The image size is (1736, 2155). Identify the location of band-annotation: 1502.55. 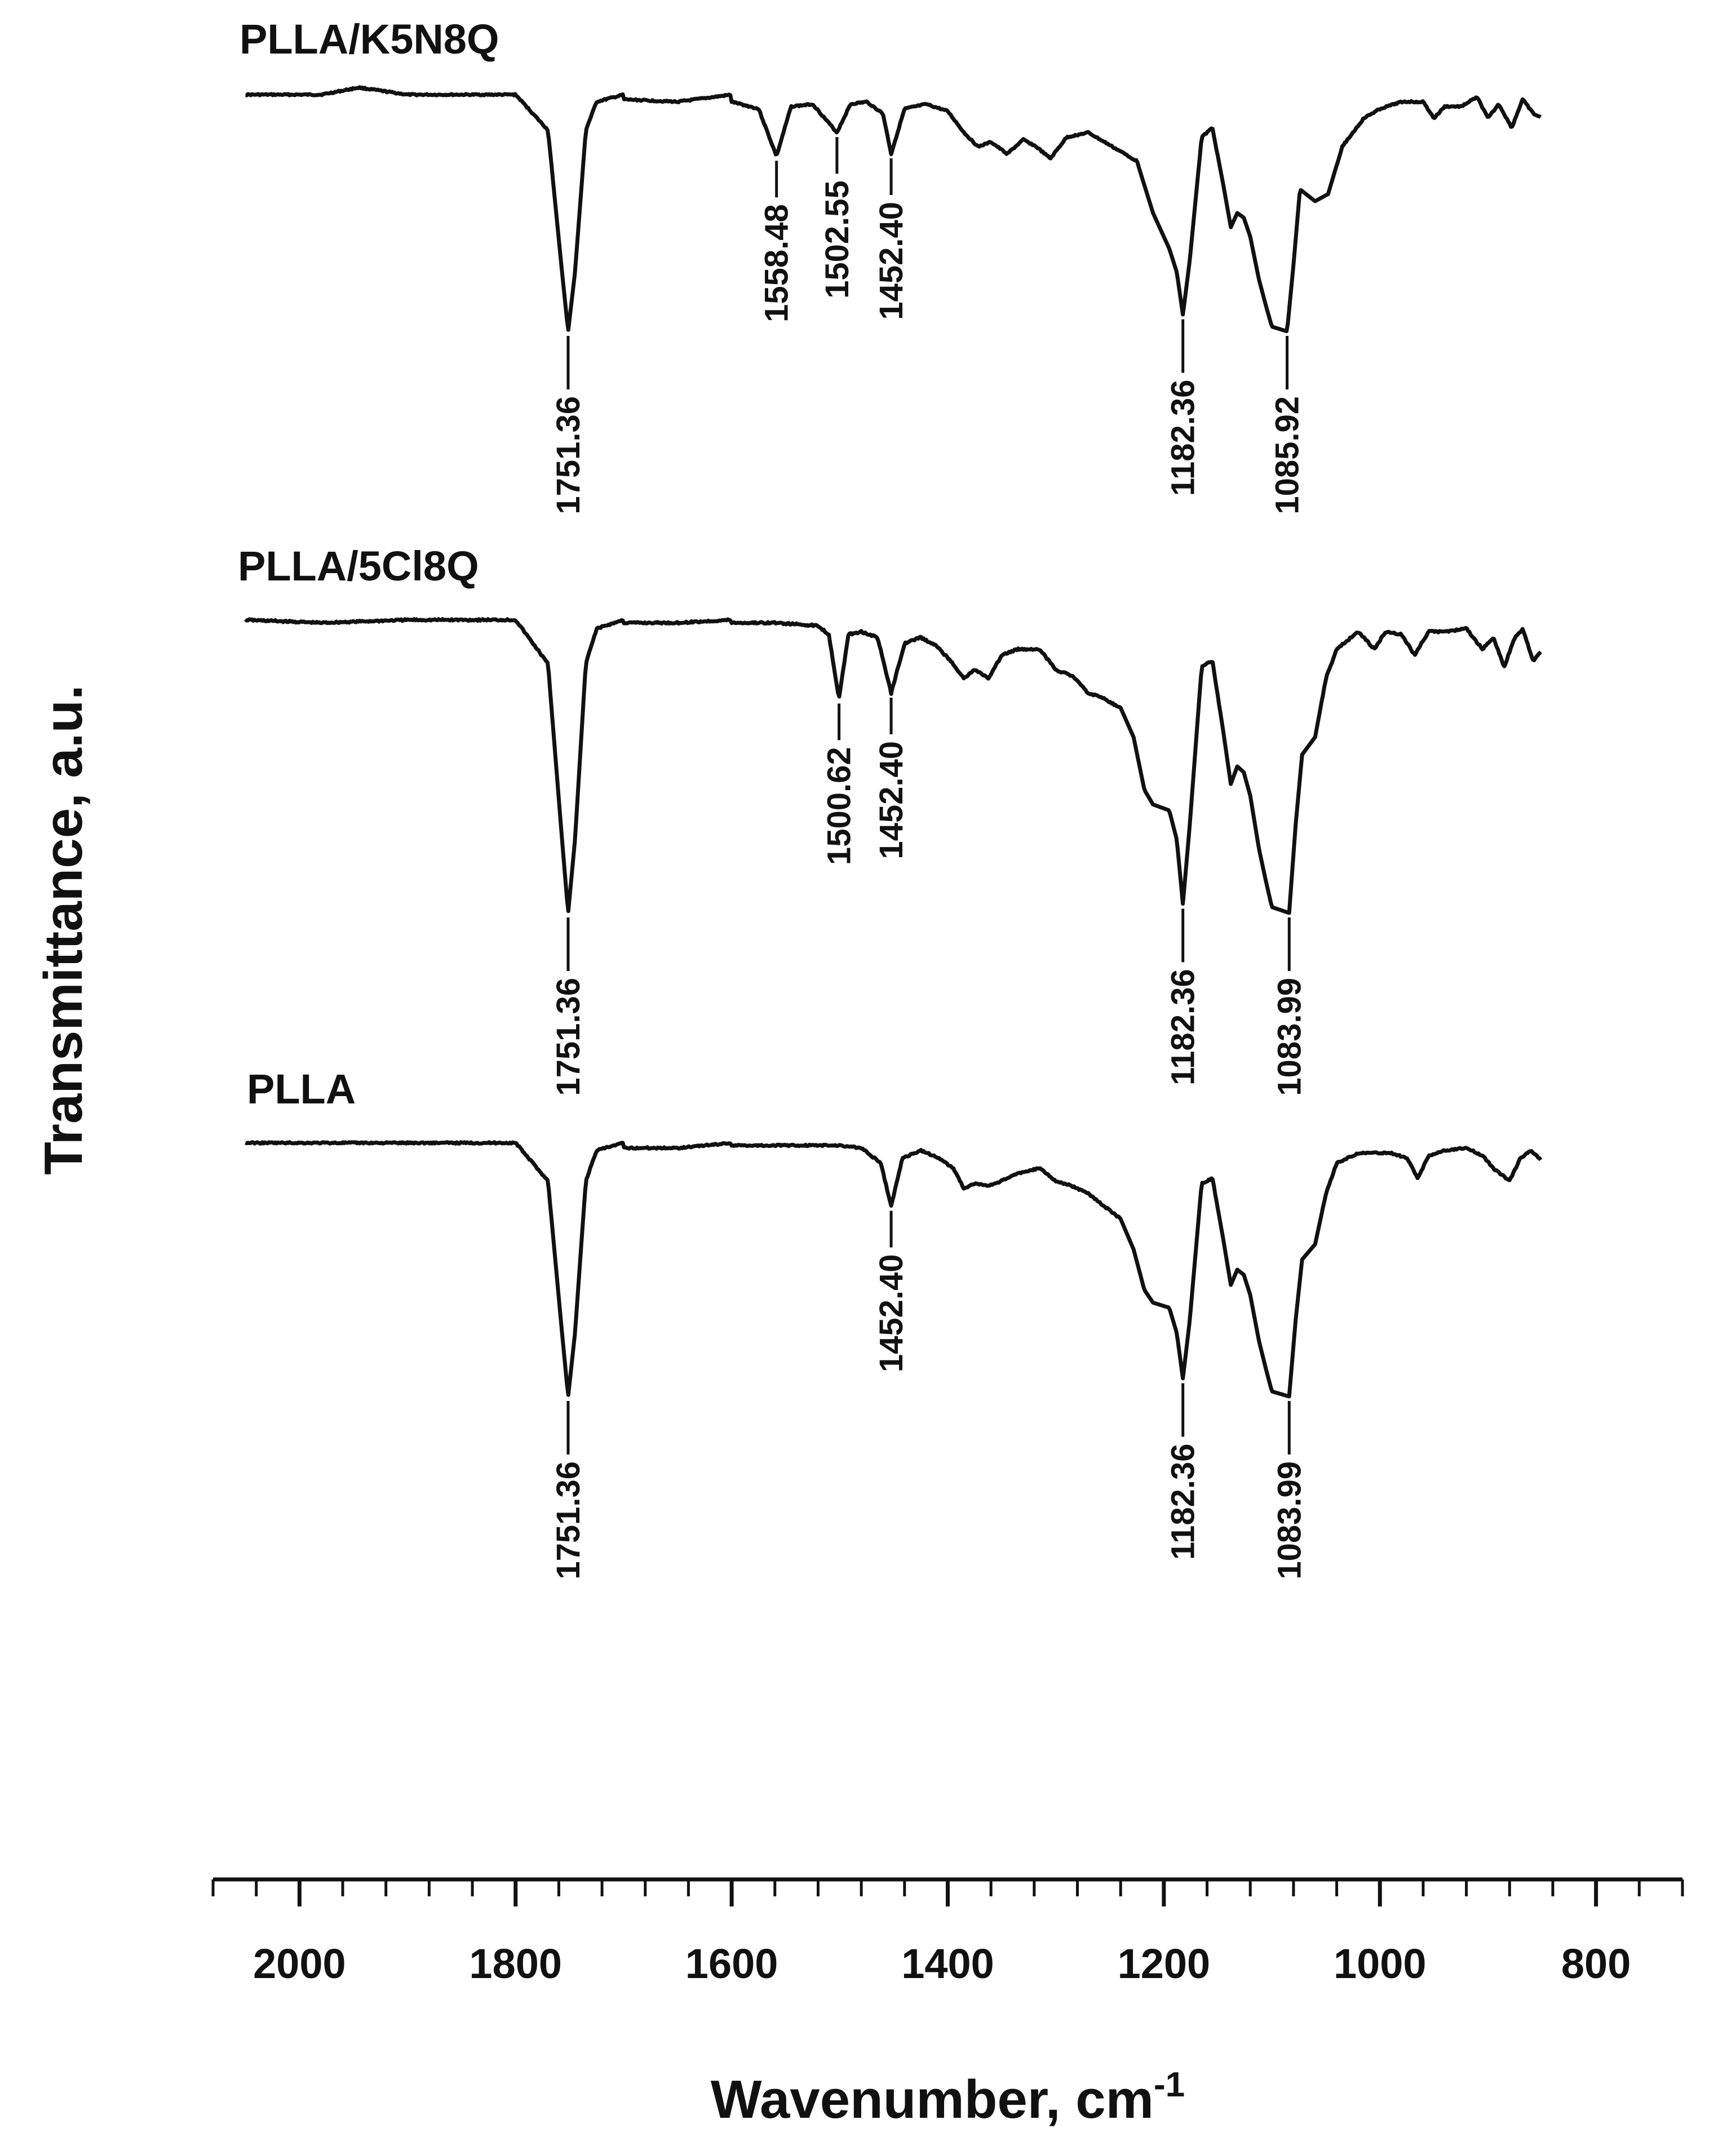
(837, 218).